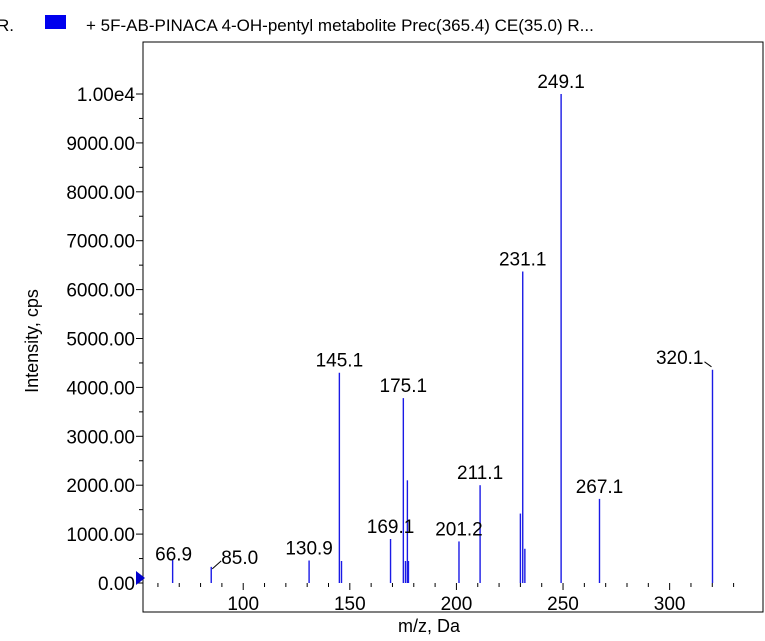 This screenshot has width=765, height=641. Describe the element at coordinates (680, 358) in the screenshot. I see `peak-label: 320.1` at that location.